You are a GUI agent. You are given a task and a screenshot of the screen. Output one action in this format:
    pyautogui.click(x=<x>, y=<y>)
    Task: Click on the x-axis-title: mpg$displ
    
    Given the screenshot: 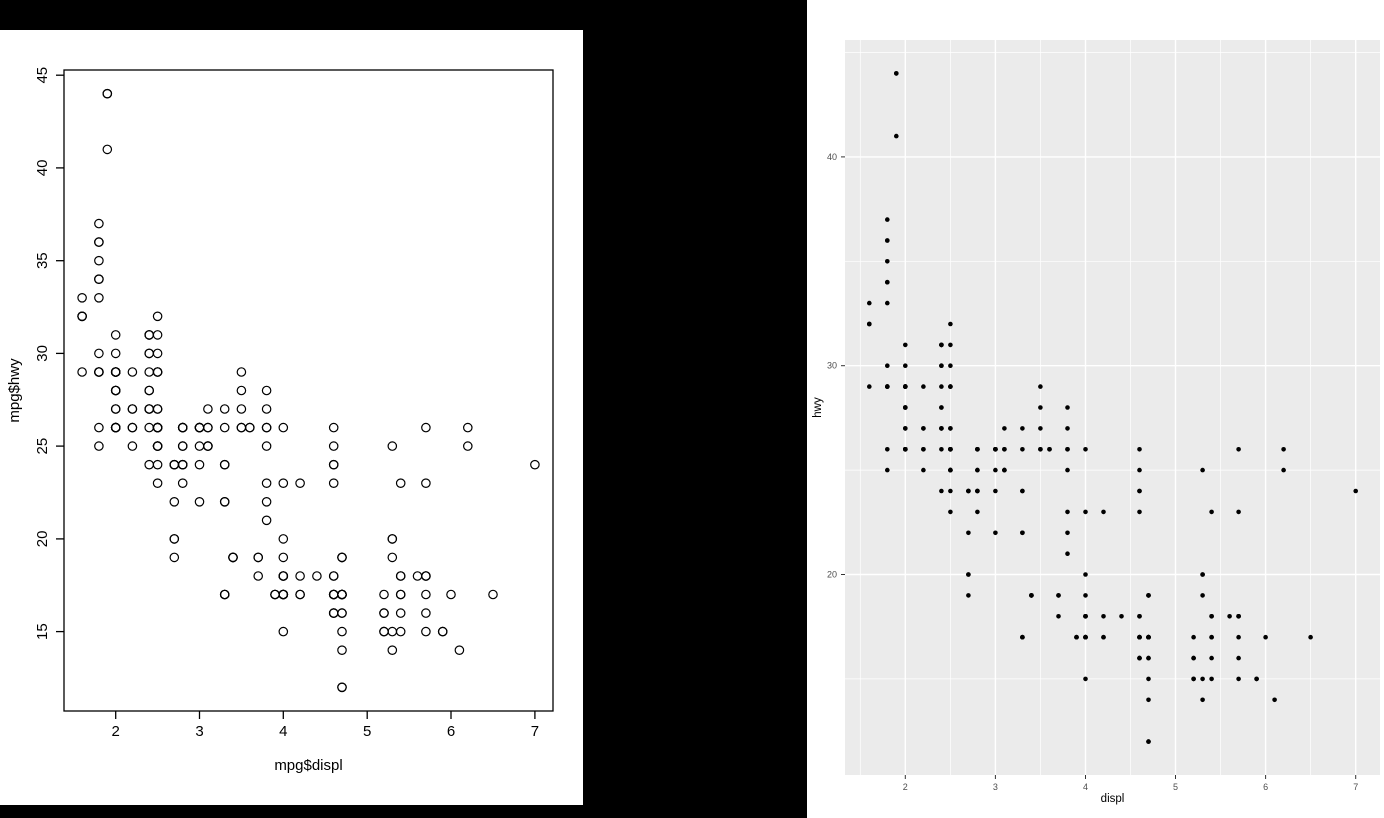 What is the action you would take?
    pyautogui.click(x=308, y=765)
    